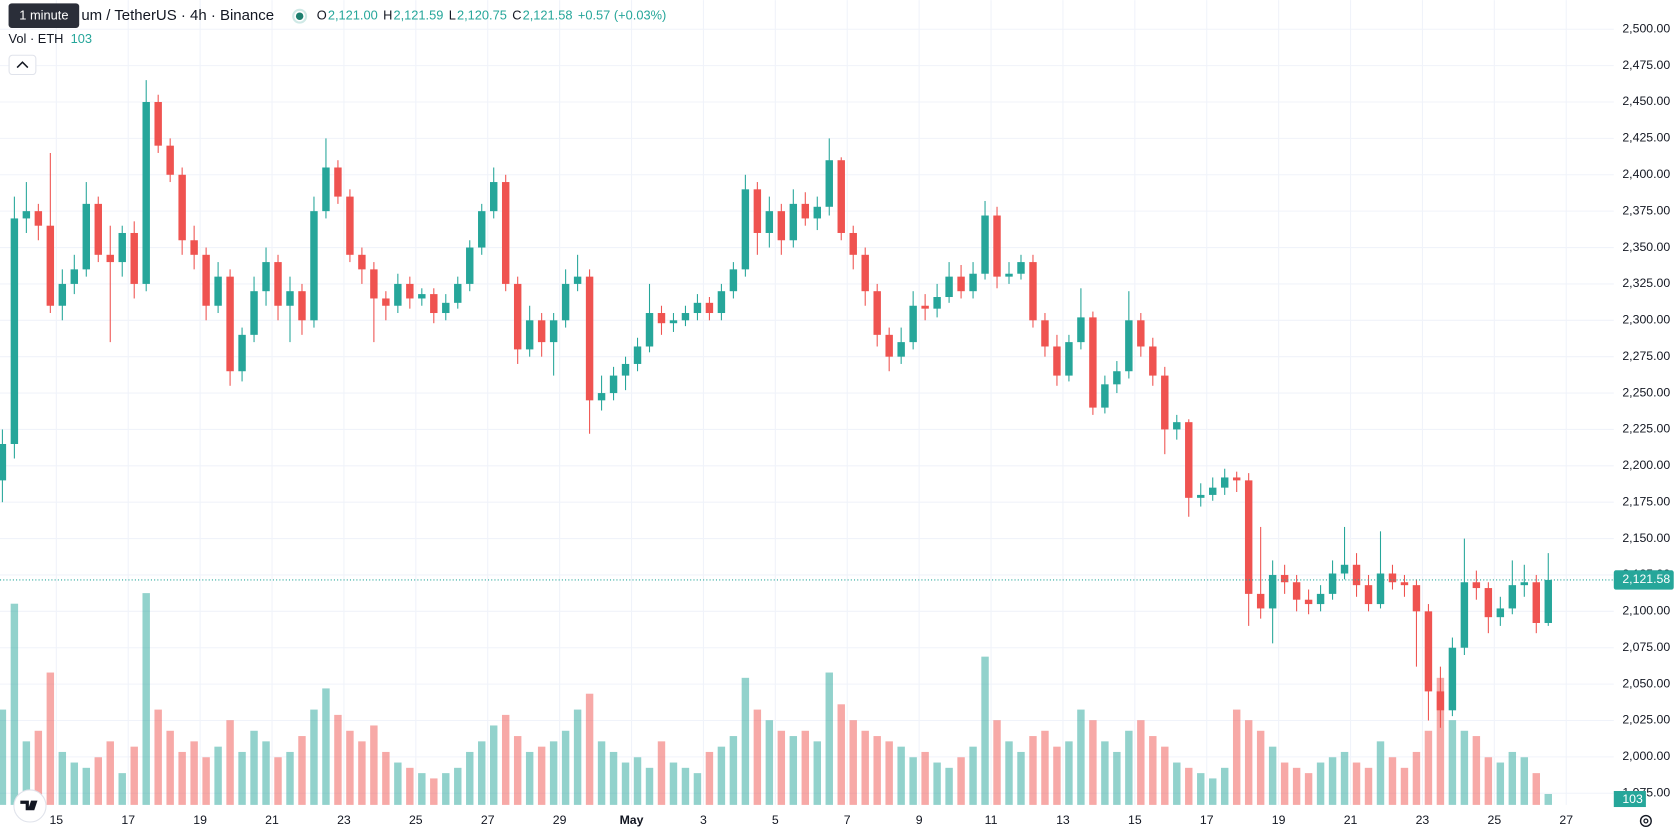 Image resolution: width=1678 pixels, height=835 pixels. I want to click on logo-mark, so click(29, 805).